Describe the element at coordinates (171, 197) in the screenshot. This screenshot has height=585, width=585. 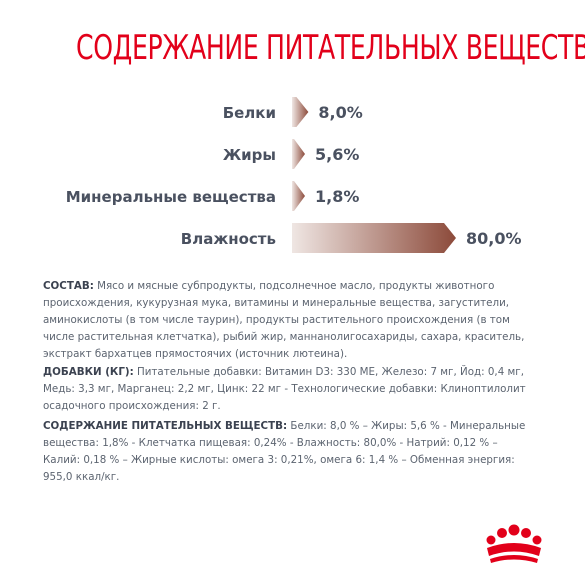
I see `category-label: Минеральные вещества` at that location.